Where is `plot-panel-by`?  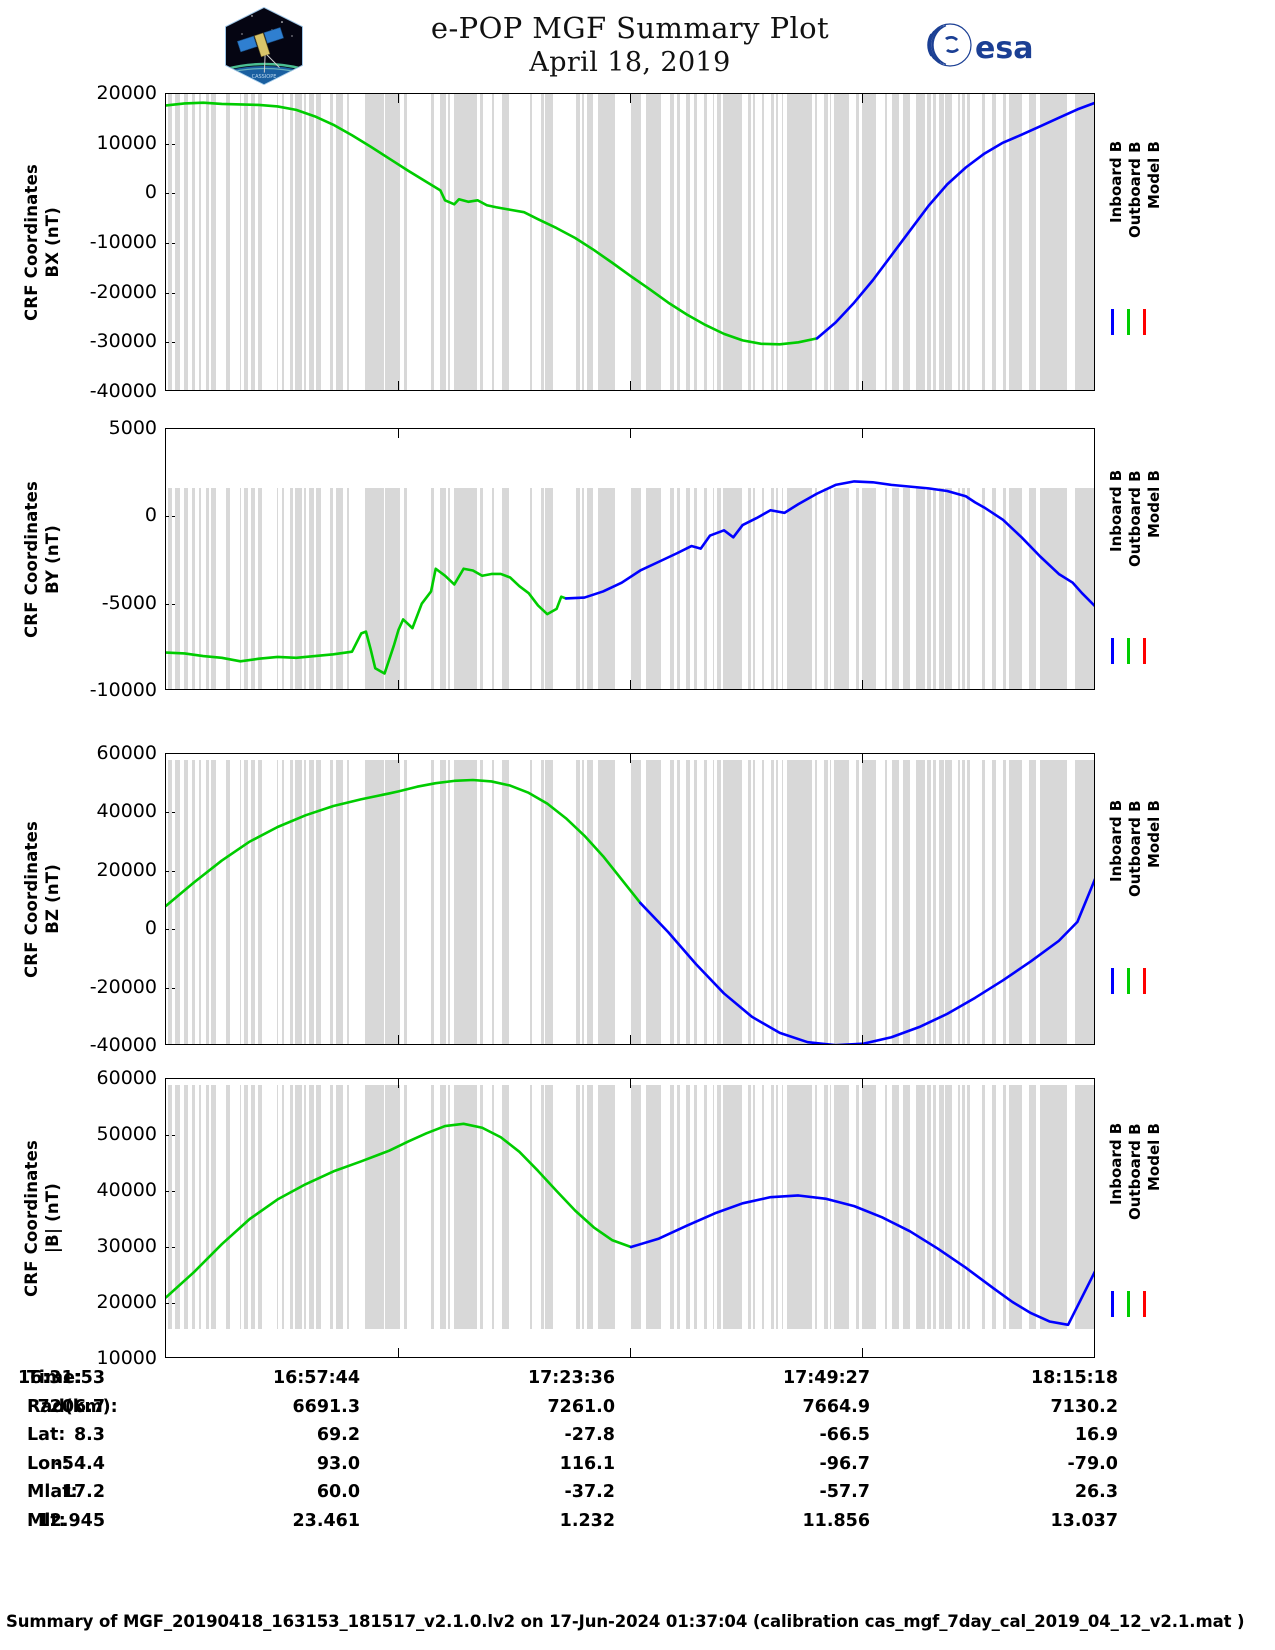
plot-panel-by is located at coordinates (630, 559).